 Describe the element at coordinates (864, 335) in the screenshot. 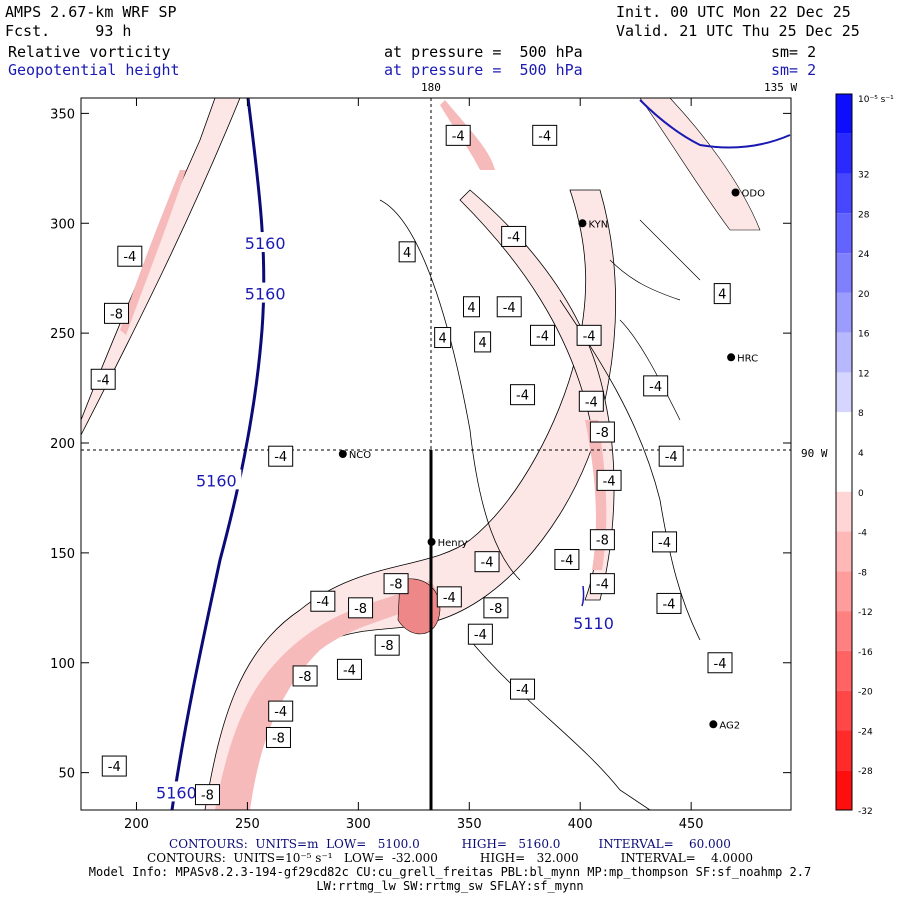

I see `colorbar-label: 16` at that location.